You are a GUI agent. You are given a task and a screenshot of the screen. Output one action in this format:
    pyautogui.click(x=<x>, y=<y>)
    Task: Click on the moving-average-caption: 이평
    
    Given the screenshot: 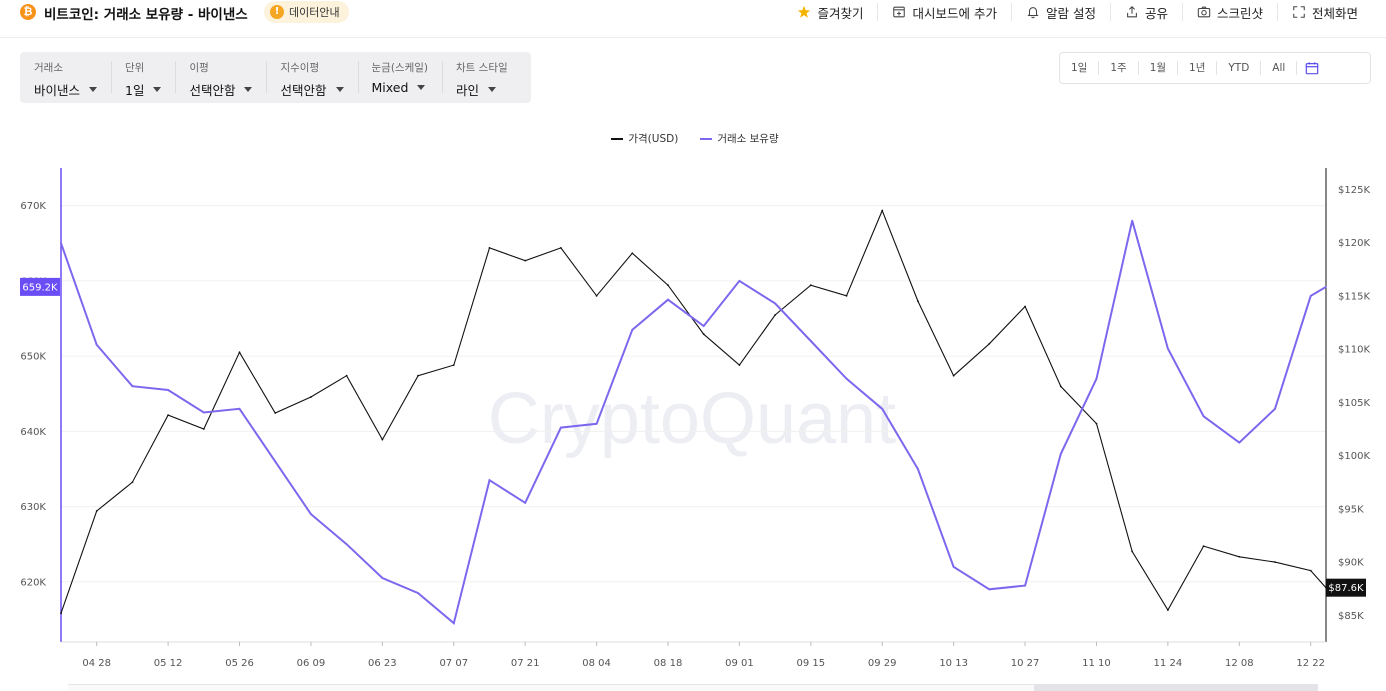 What is the action you would take?
    pyautogui.click(x=199, y=68)
    